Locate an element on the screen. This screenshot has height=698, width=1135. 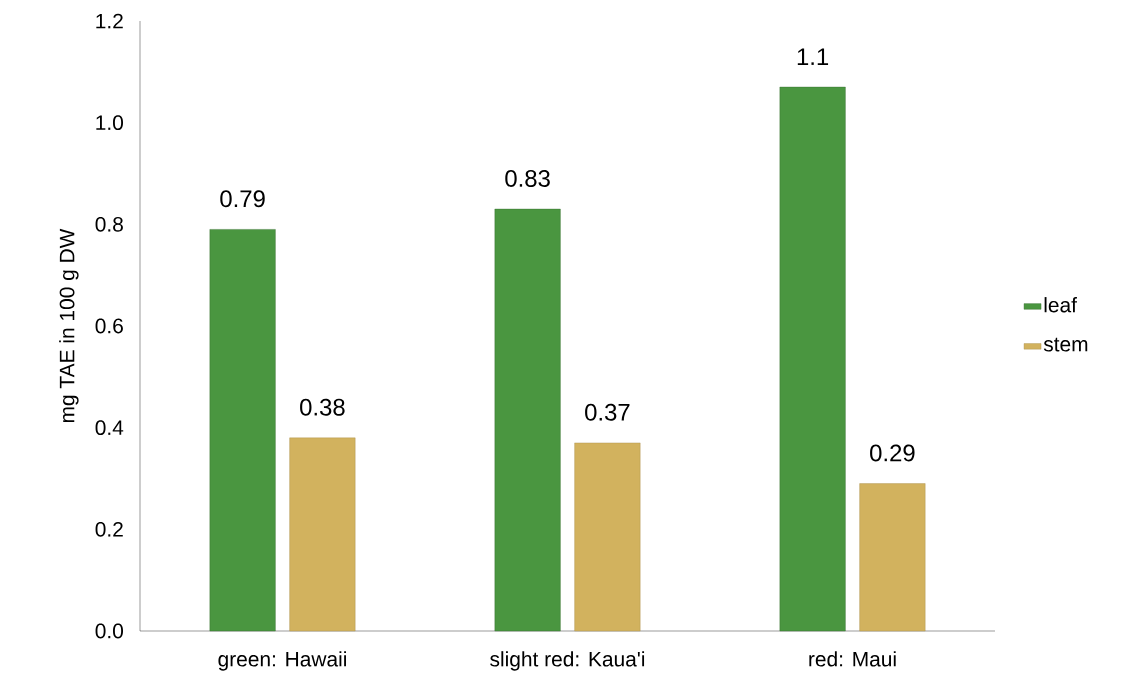
y-tick-label: 1.2 is located at coordinates (109, 21).